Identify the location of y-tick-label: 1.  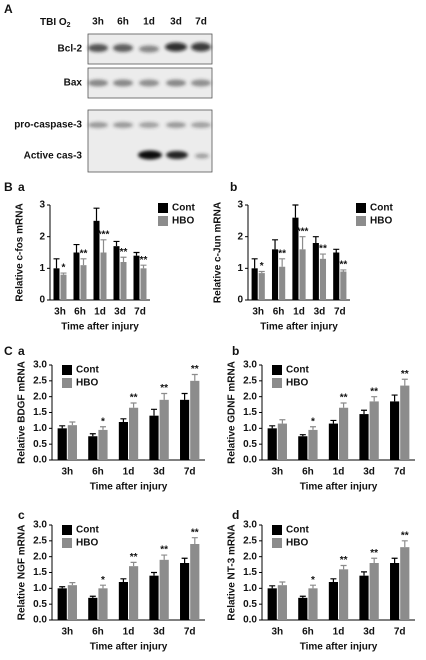
(240, 268).